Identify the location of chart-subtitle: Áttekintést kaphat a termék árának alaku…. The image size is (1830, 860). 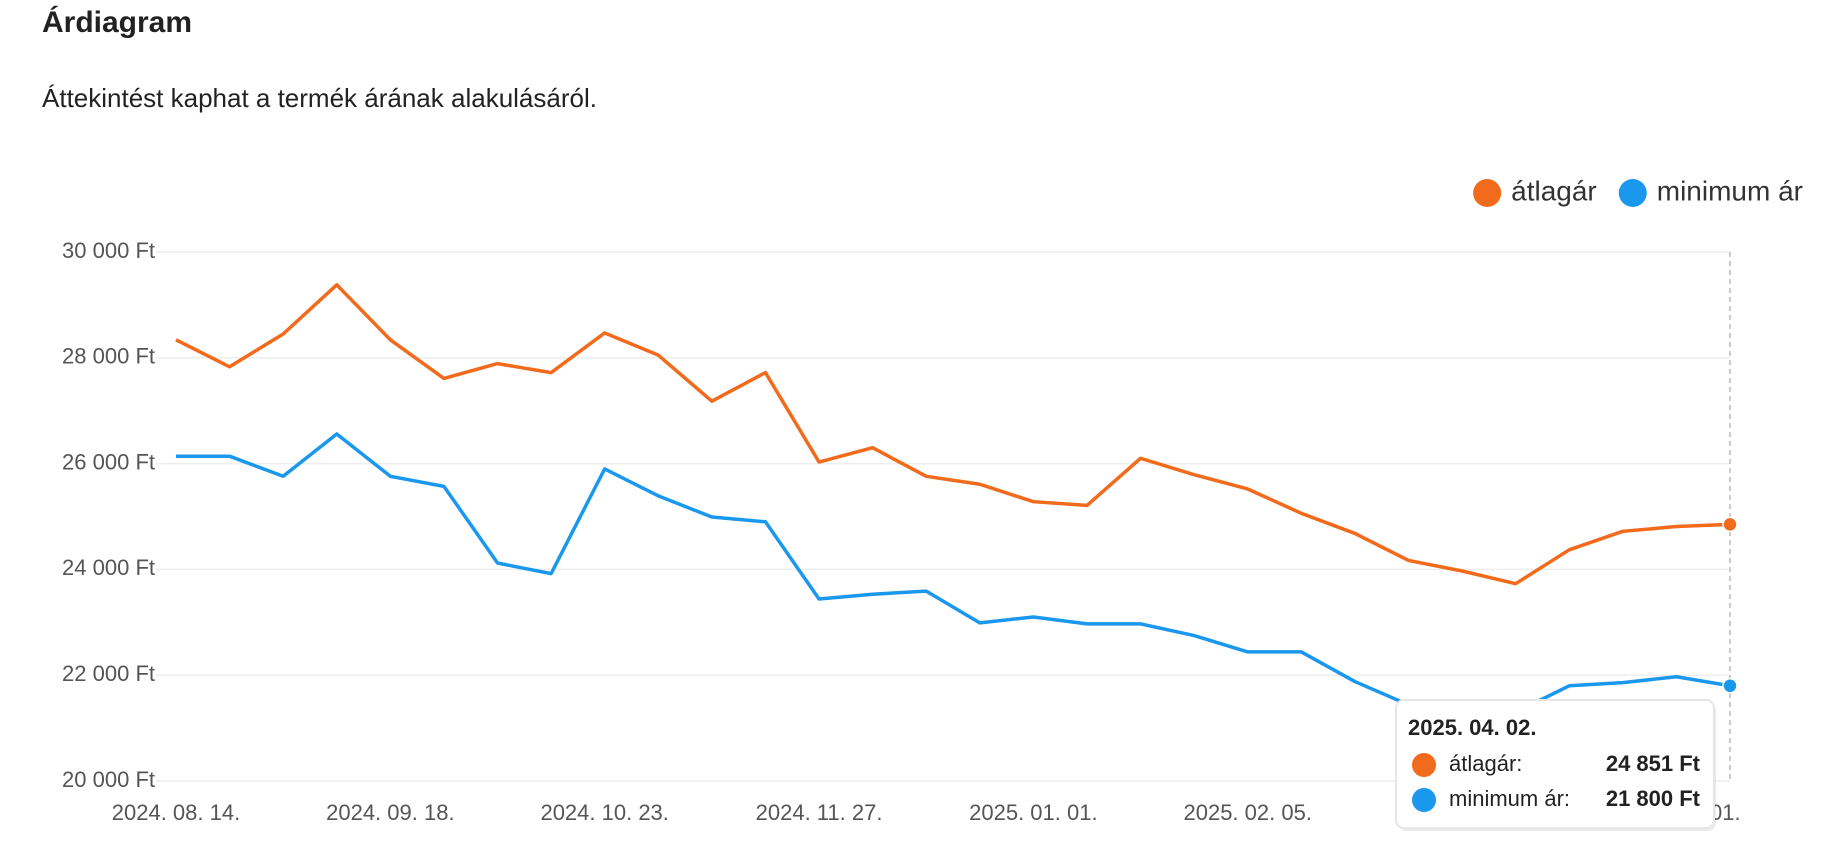
(319, 98).